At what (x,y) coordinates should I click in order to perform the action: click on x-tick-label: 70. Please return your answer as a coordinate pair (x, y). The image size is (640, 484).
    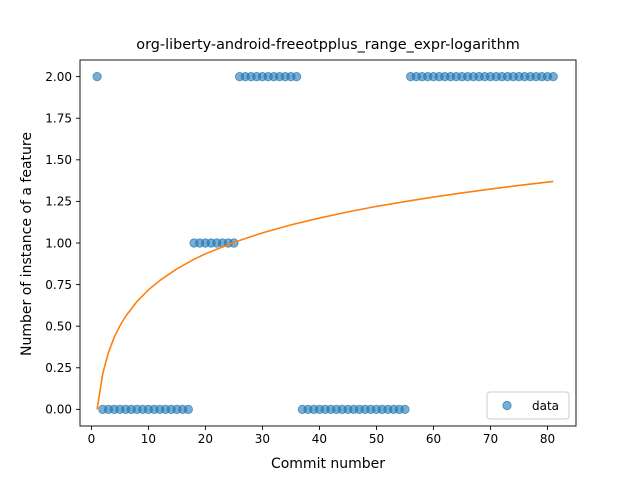
    Looking at the image, I should click on (490, 439).